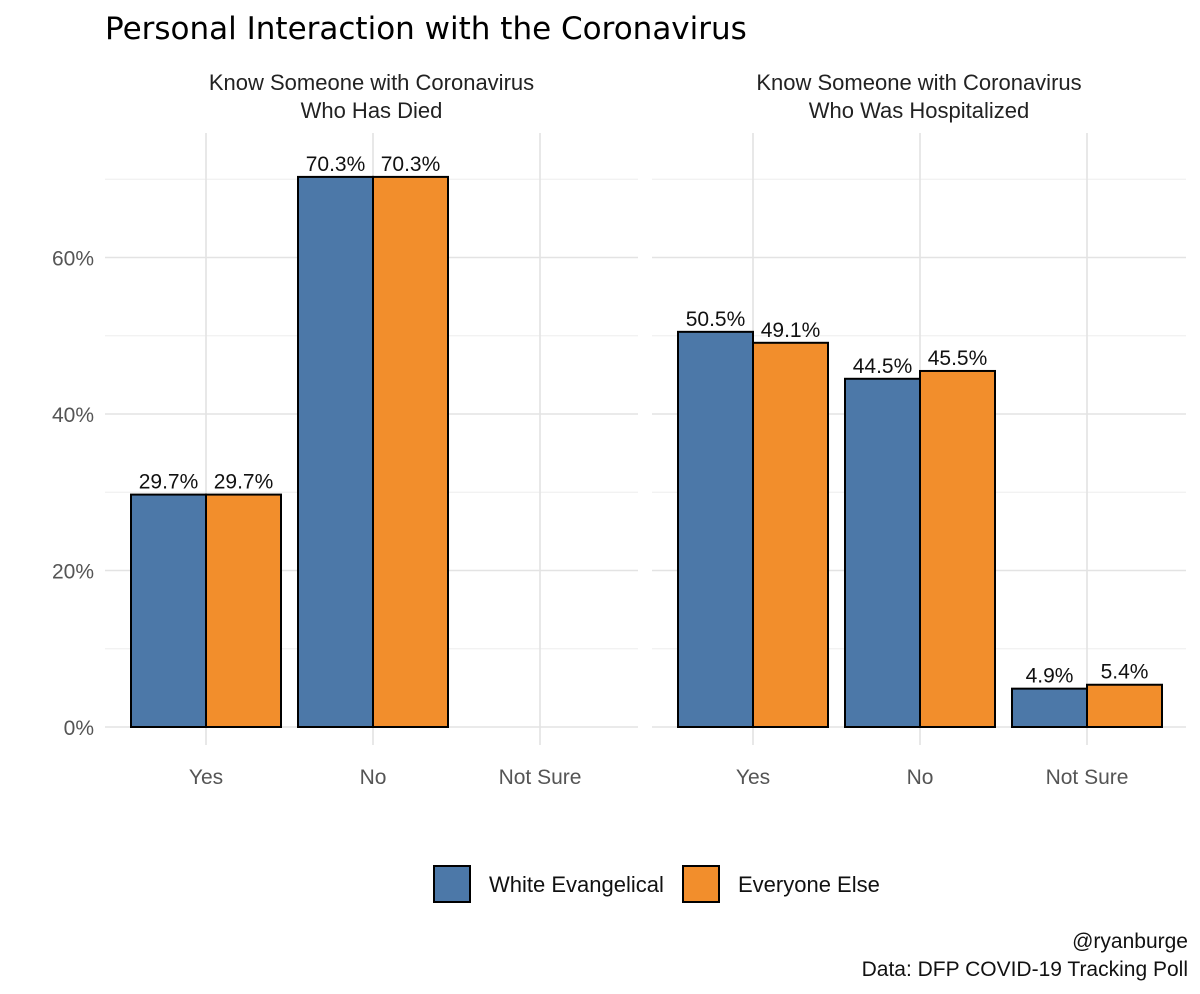 This screenshot has width=1200, height=994. Describe the element at coordinates (958, 358) in the screenshot. I see `bar-value-label: 45.5%` at that location.